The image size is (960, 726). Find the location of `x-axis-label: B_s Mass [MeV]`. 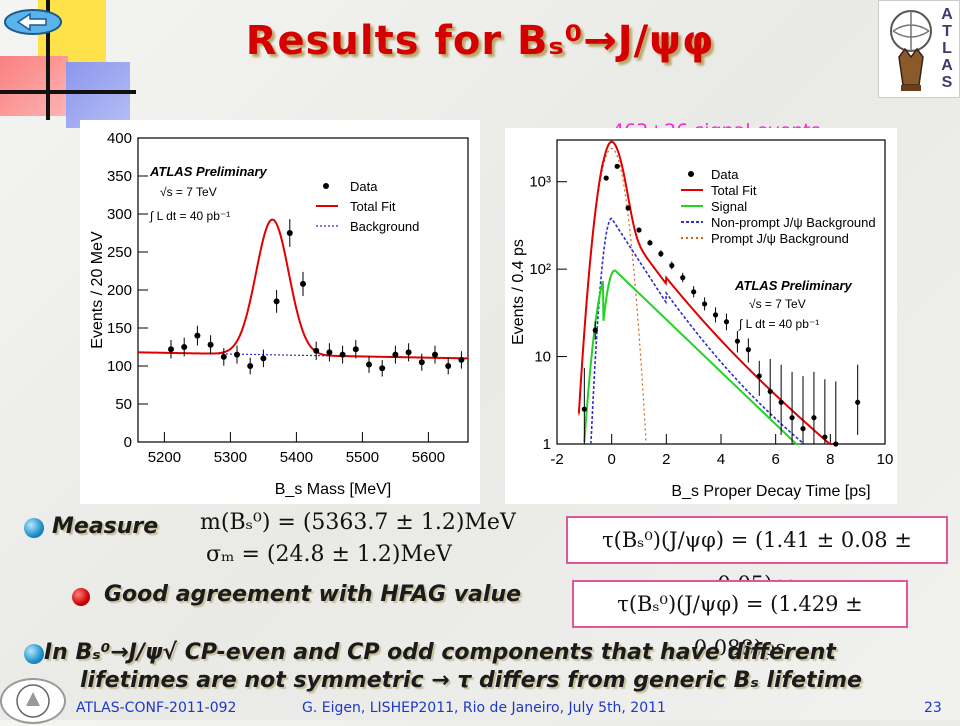

x-axis-label: B_s Mass [MeV] is located at coordinates (333, 489).